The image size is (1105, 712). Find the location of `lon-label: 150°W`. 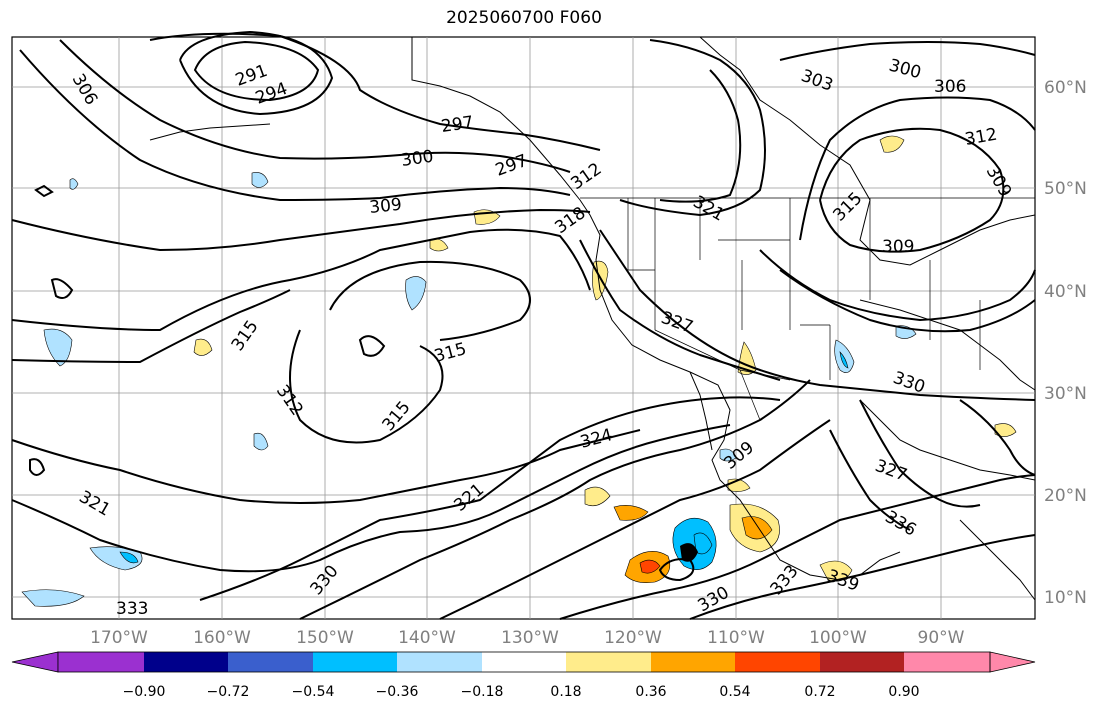

lon-label: 150°W is located at coordinates (325, 638).